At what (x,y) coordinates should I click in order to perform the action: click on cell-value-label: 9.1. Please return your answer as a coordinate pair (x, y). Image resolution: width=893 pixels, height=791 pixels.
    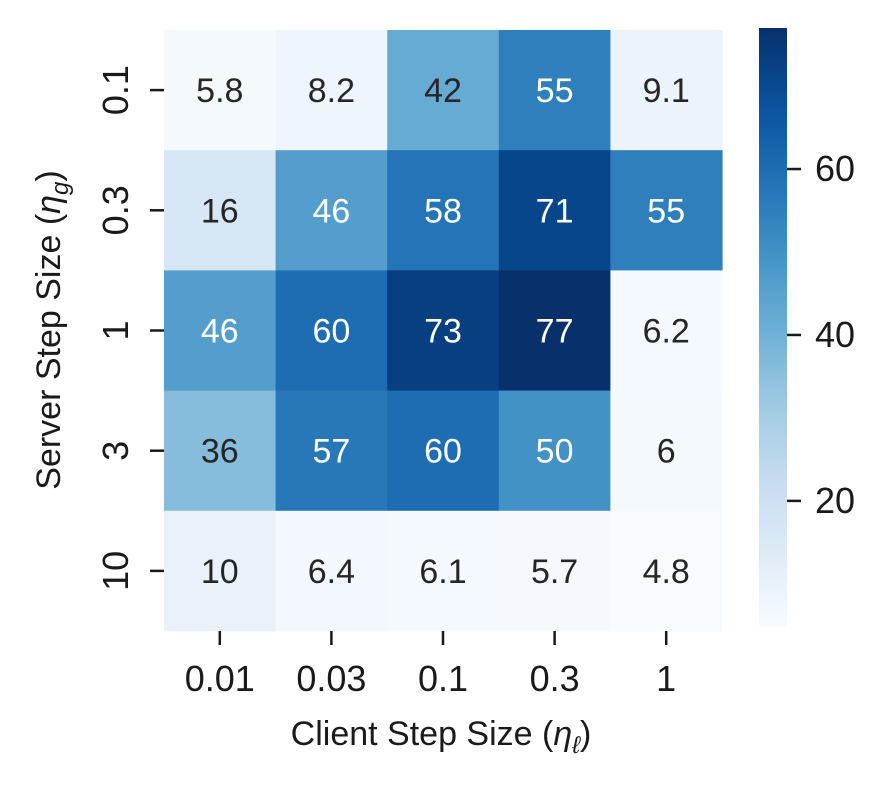
    Looking at the image, I should click on (666, 91).